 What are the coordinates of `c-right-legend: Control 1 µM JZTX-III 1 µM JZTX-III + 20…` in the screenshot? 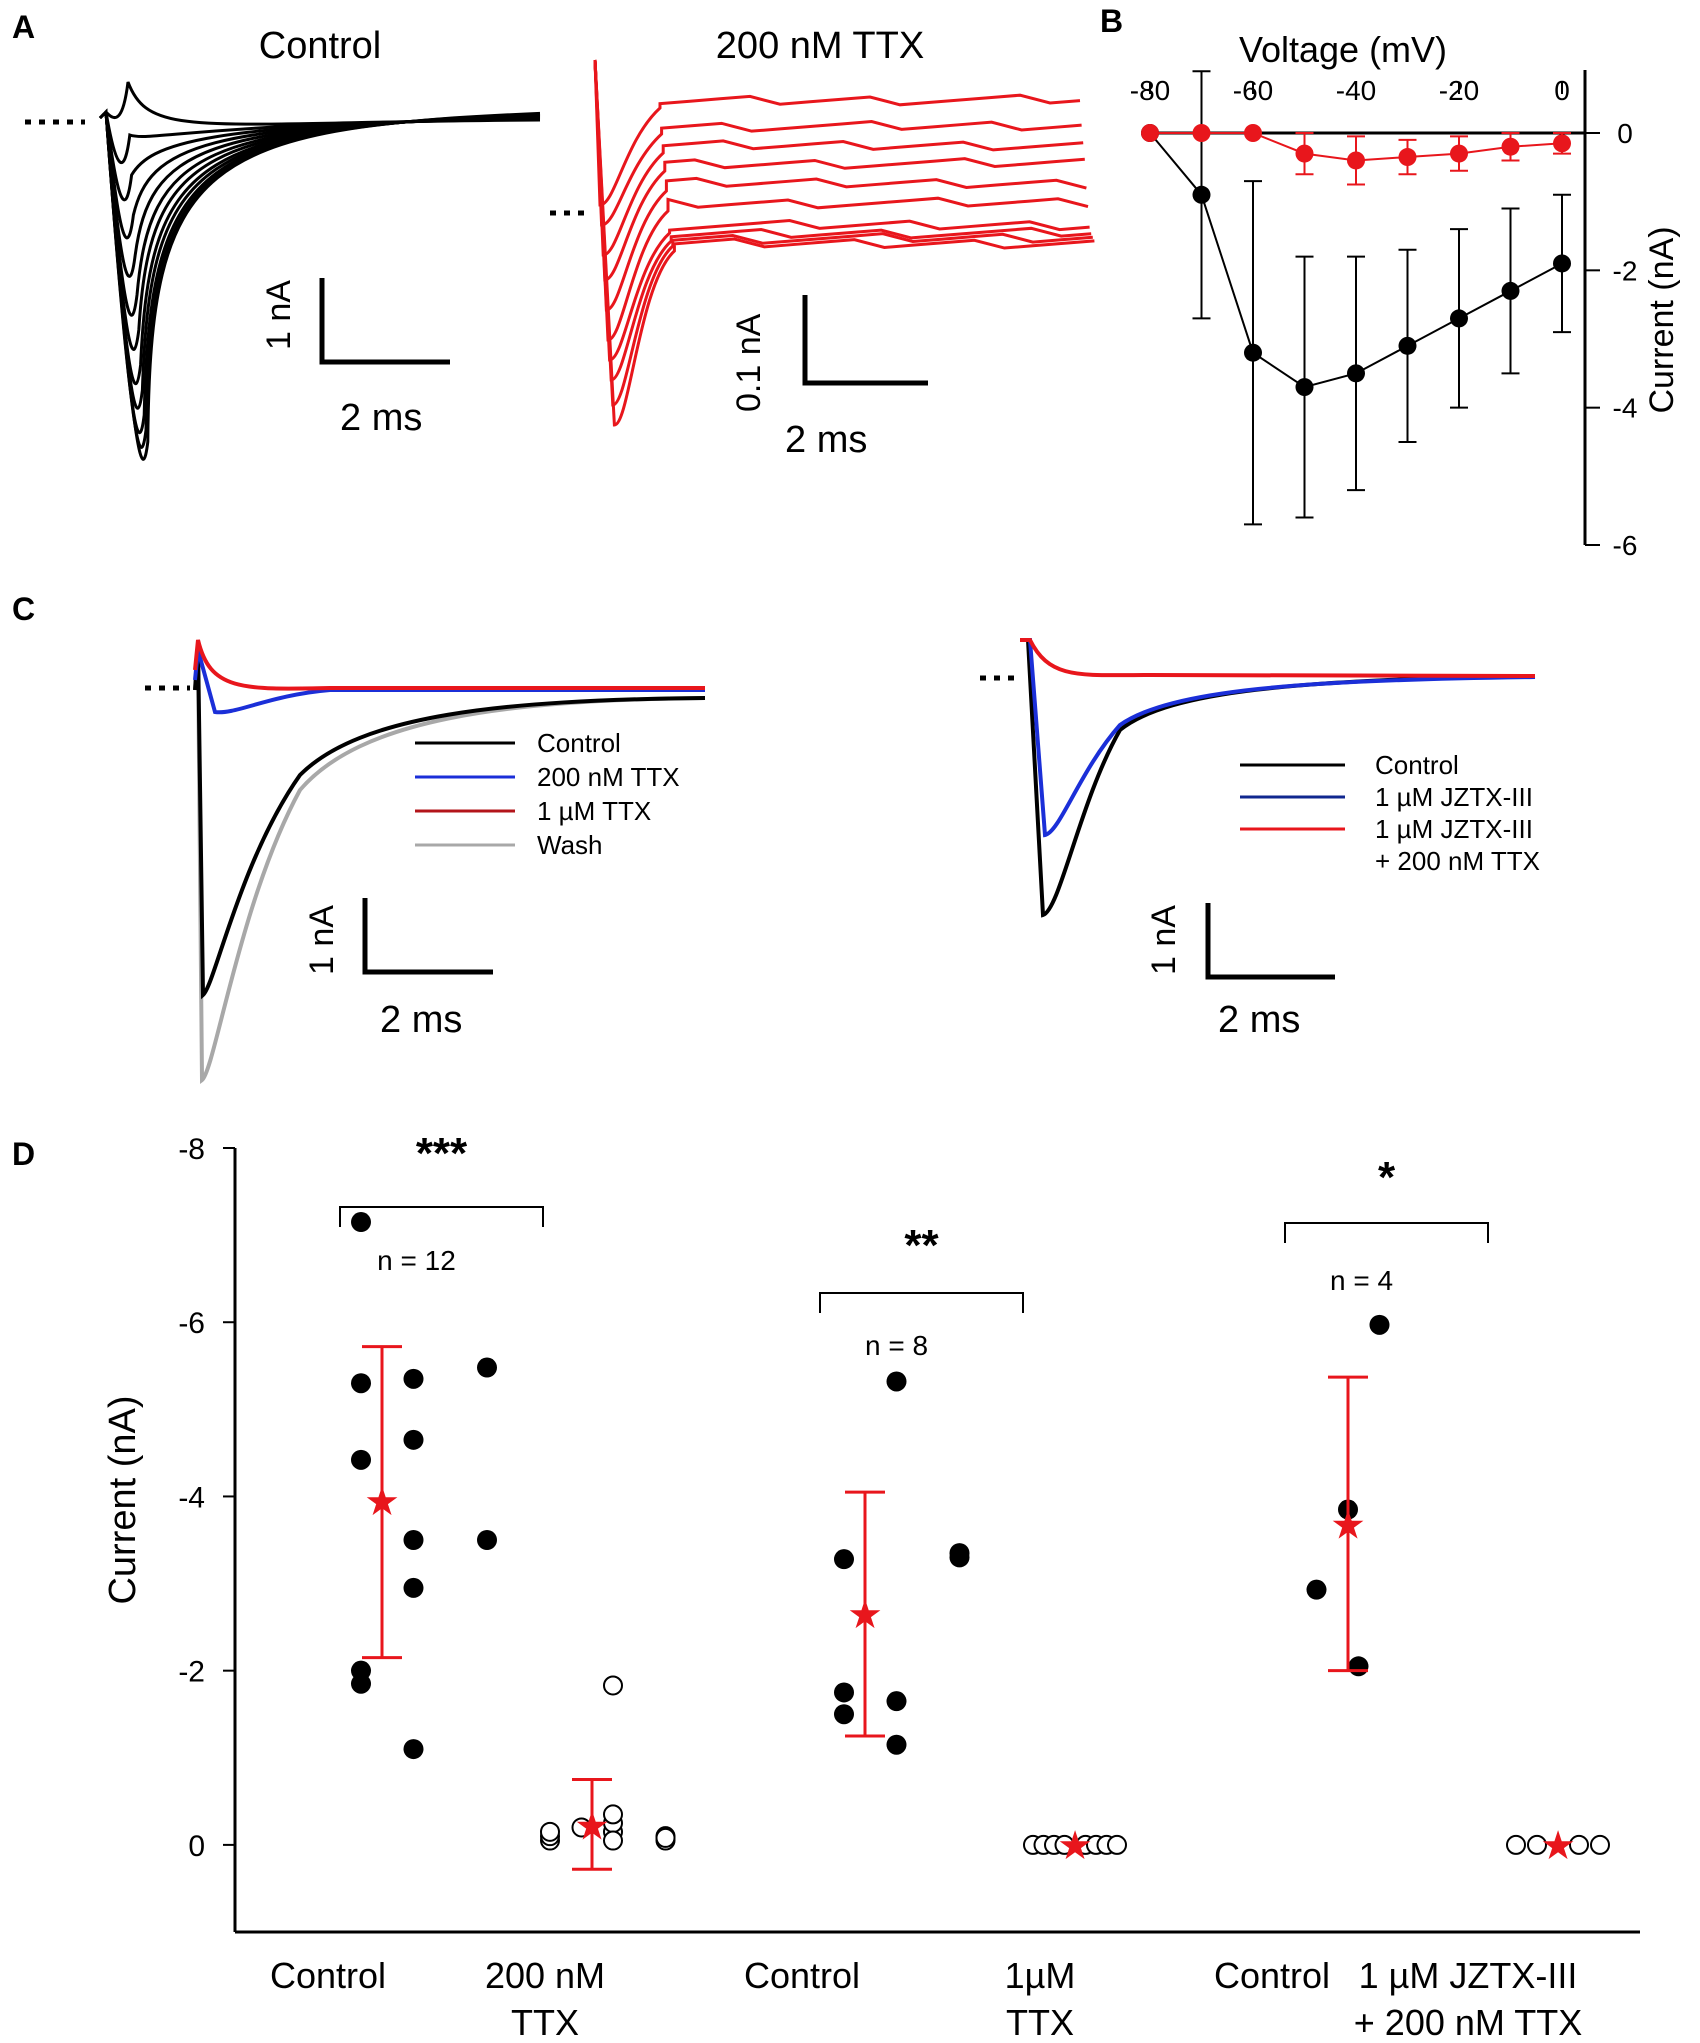 It's located at (1390, 813).